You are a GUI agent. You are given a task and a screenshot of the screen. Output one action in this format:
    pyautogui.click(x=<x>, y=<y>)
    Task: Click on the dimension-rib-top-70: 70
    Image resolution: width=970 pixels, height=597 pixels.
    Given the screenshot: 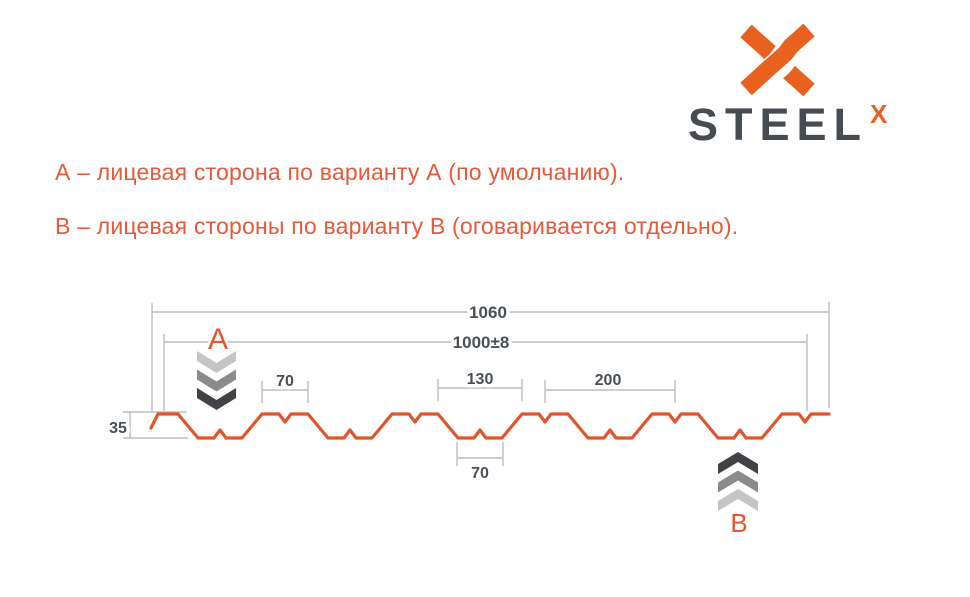 What is the action you would take?
    pyautogui.click(x=285, y=386)
    